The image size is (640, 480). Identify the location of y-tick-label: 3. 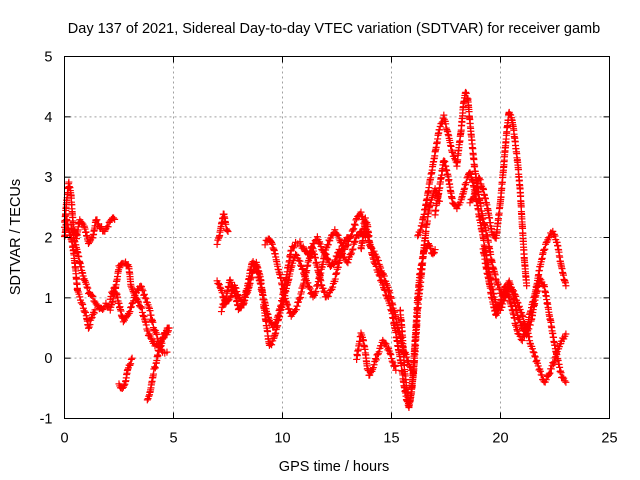
(48, 178).